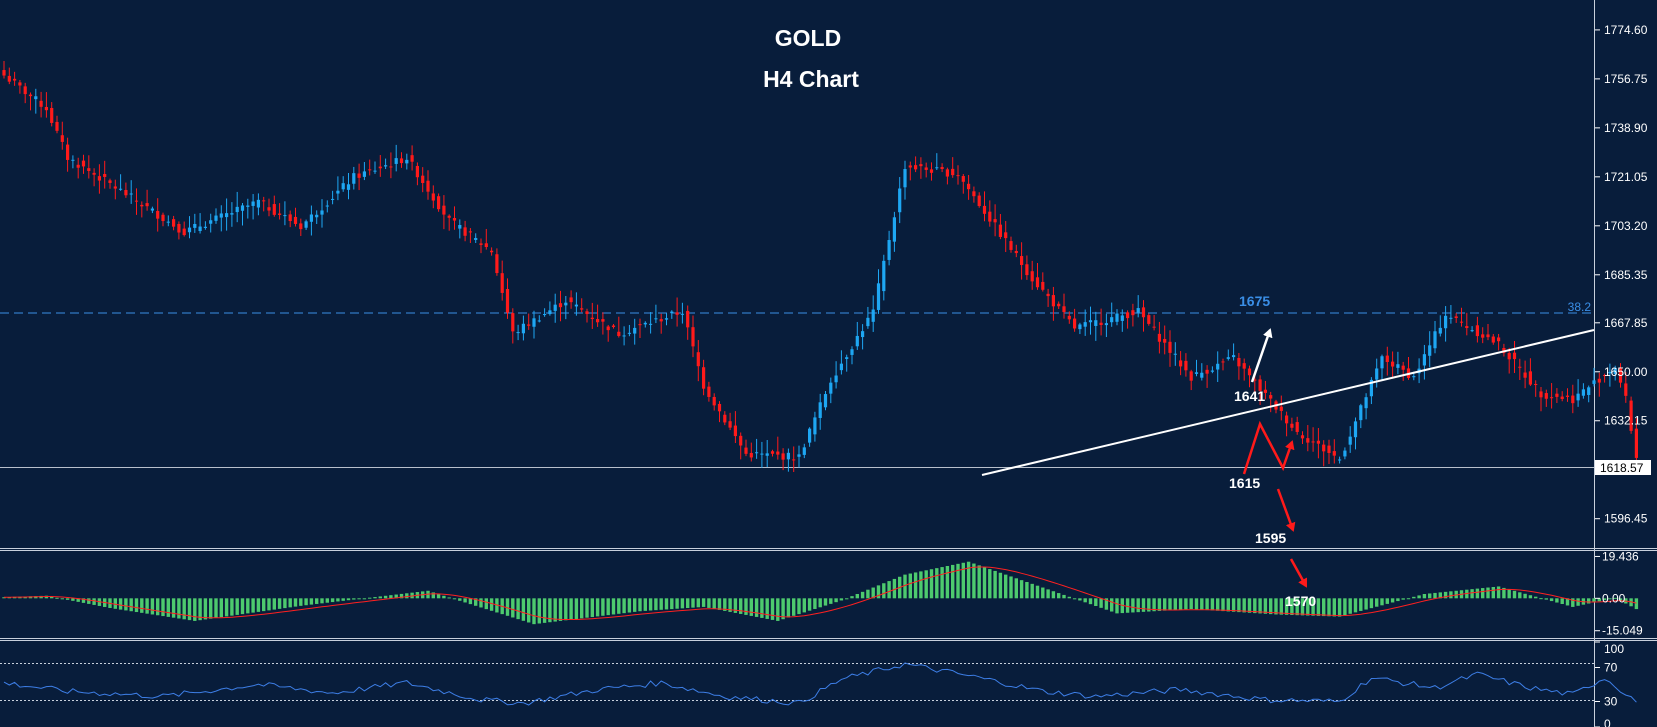 This screenshot has height=727, width=1657. I want to click on zigzag-projection-arrow, so click(1268, 447).